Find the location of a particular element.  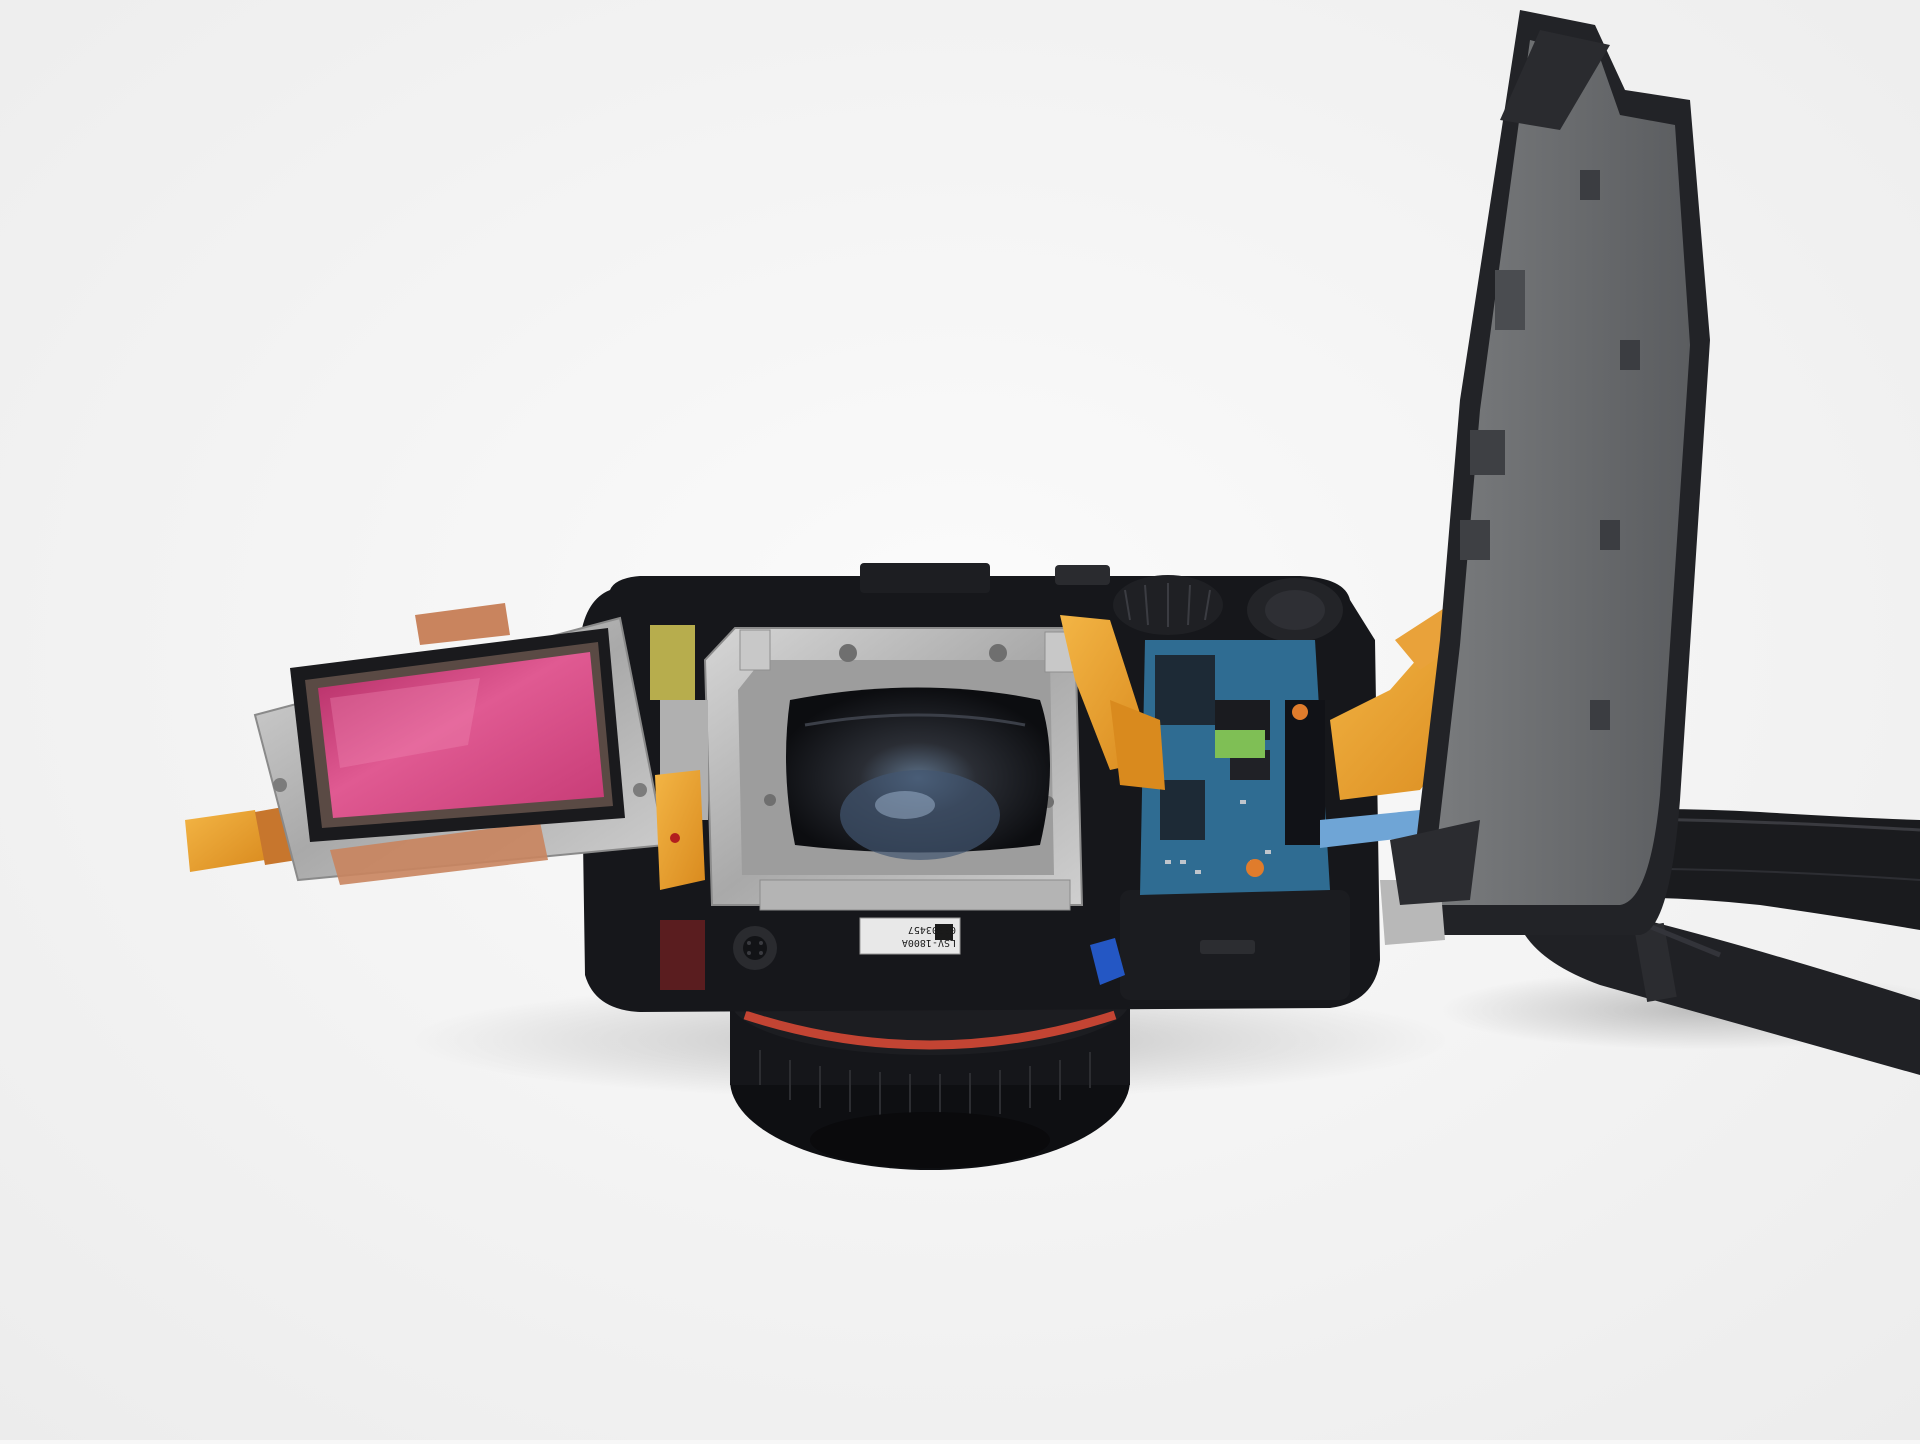

label-model-number: LSV-1800A is located at coordinates (929, 942).